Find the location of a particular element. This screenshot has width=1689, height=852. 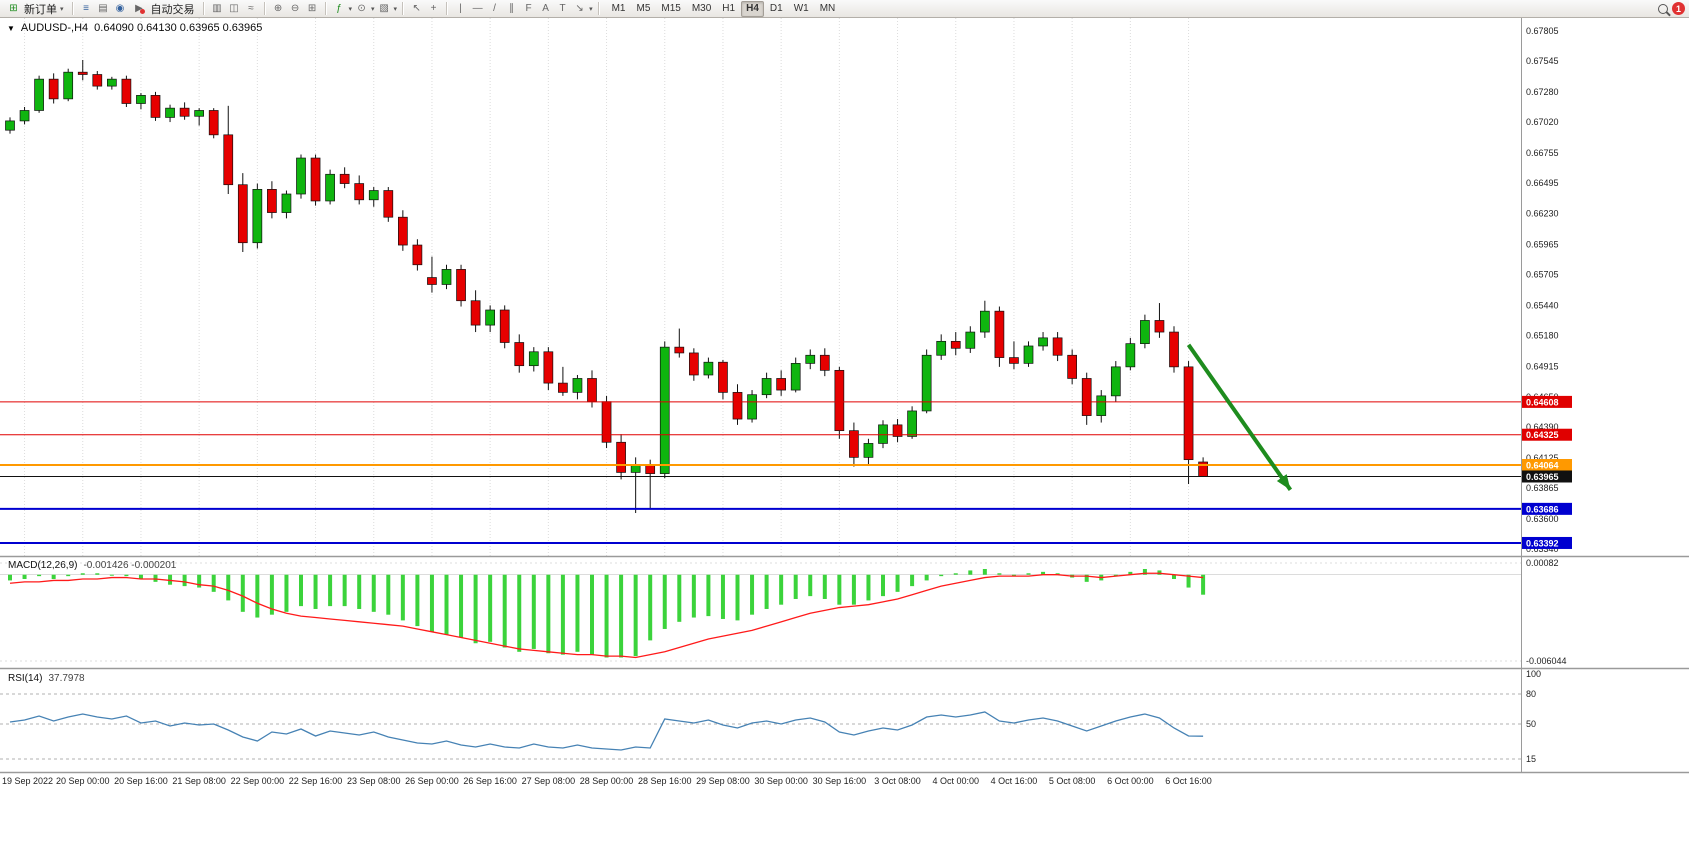

crosshair-icon: + is located at coordinates (433, 8).